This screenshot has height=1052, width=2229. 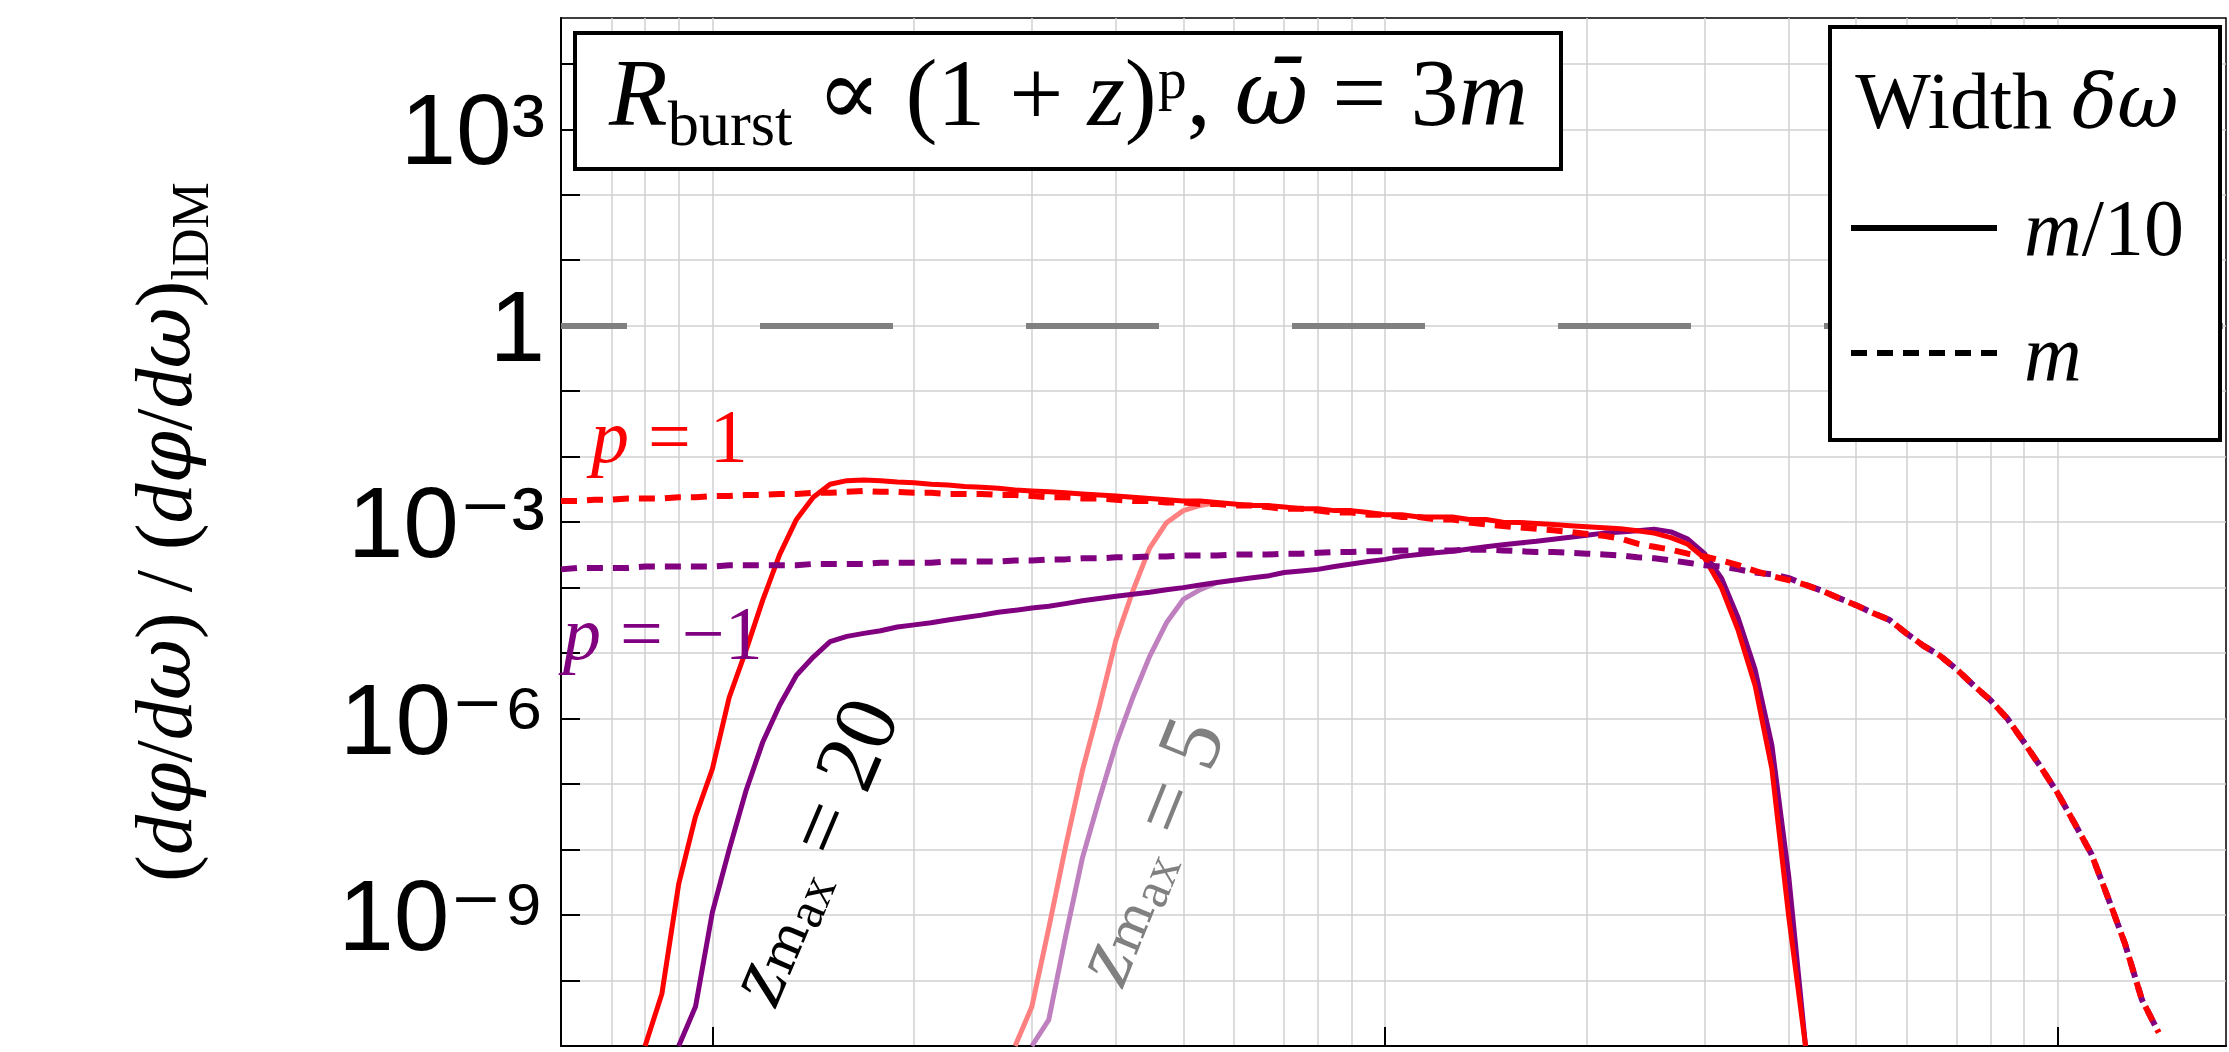 I want to click on legend-title: Width δω, so click(x=2017, y=101).